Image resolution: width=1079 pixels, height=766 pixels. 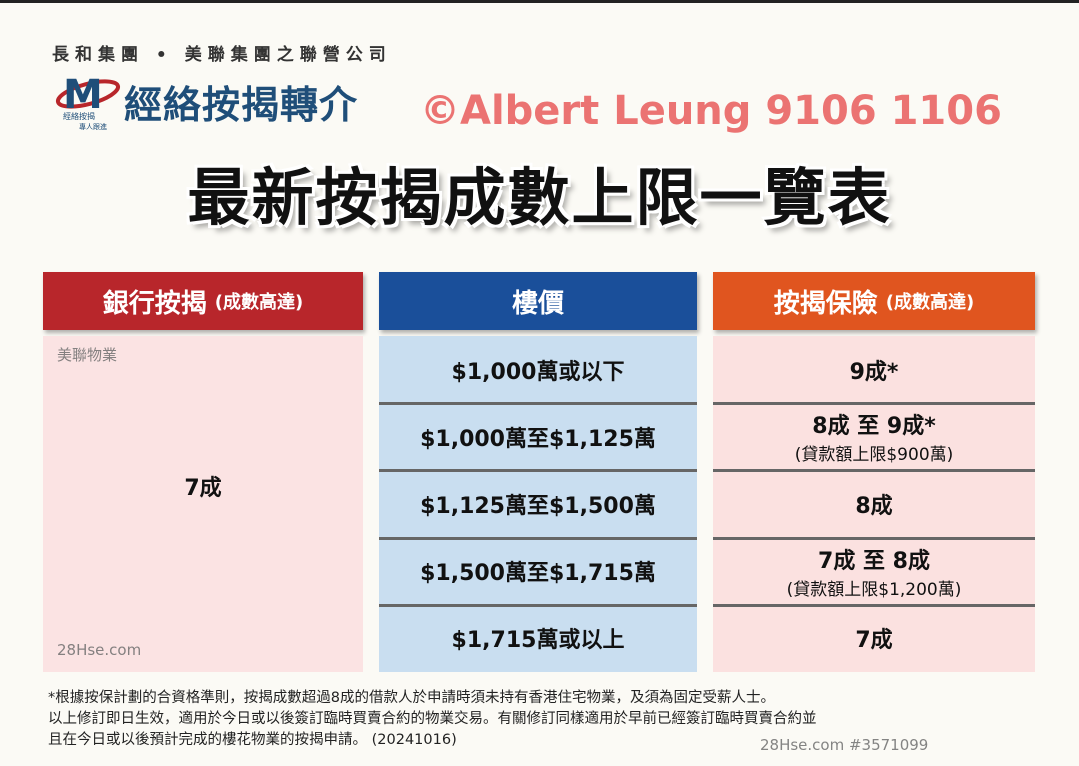 I want to click on group-affiliation: 長和集團 • 美聯集團之聯營公司, so click(x=222, y=55).